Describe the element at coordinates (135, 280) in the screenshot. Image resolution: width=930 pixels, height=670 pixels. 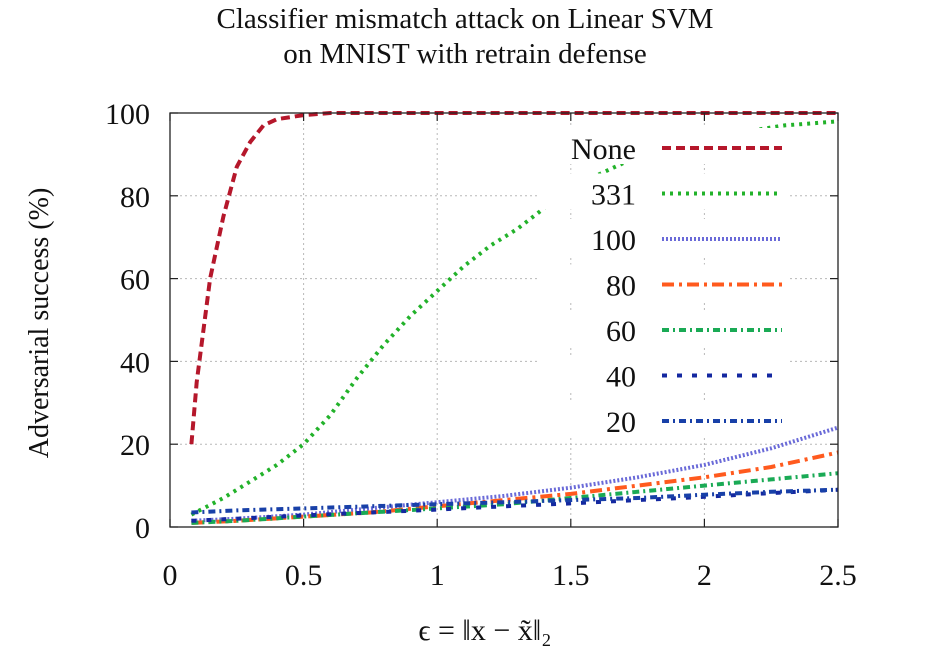
I see `y-tick-label: 60` at that location.